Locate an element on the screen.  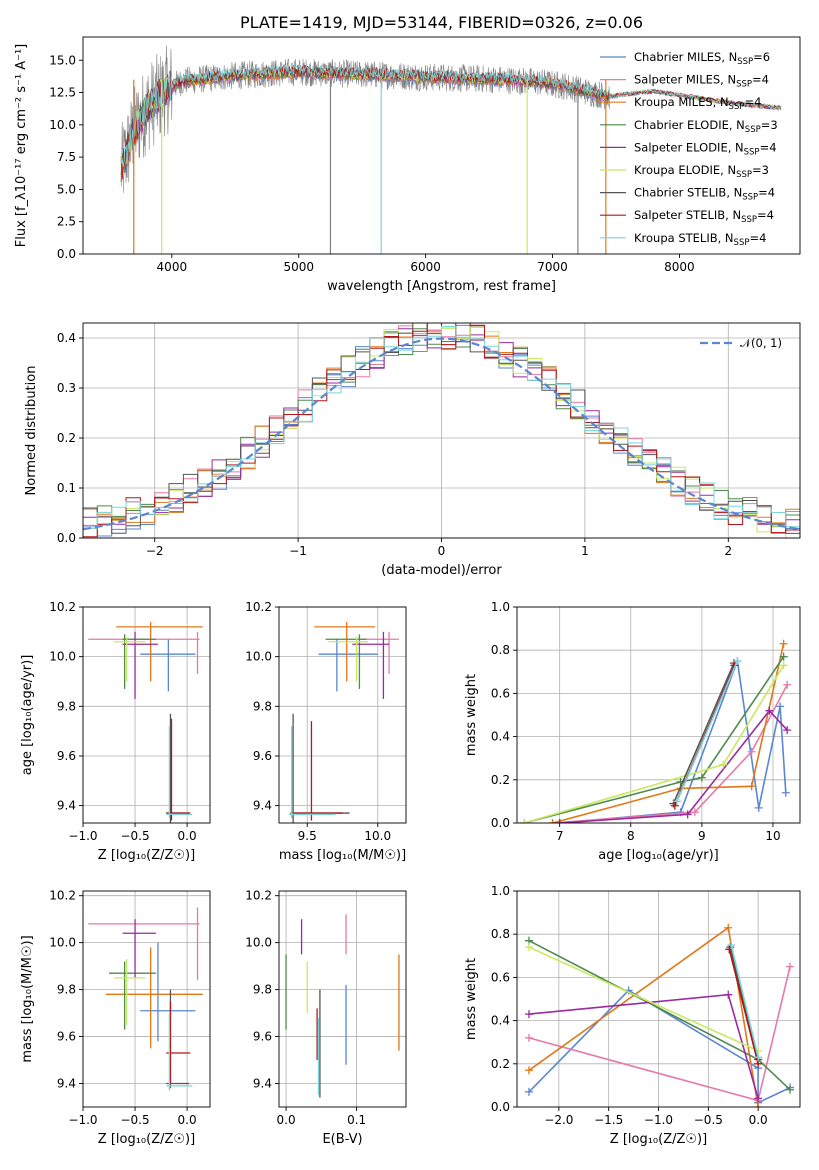
legend-label: Chabrier MILES, NSSP=6 is located at coordinates (702, 58).